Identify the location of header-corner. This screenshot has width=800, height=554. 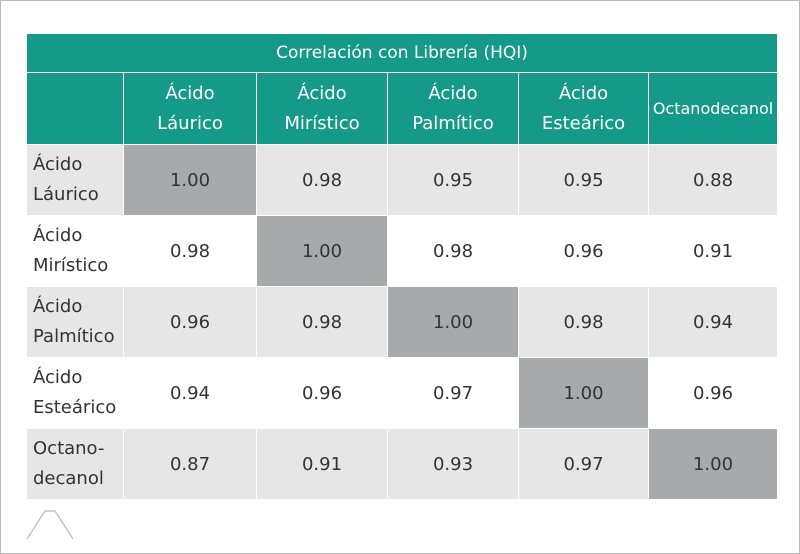
(75, 108).